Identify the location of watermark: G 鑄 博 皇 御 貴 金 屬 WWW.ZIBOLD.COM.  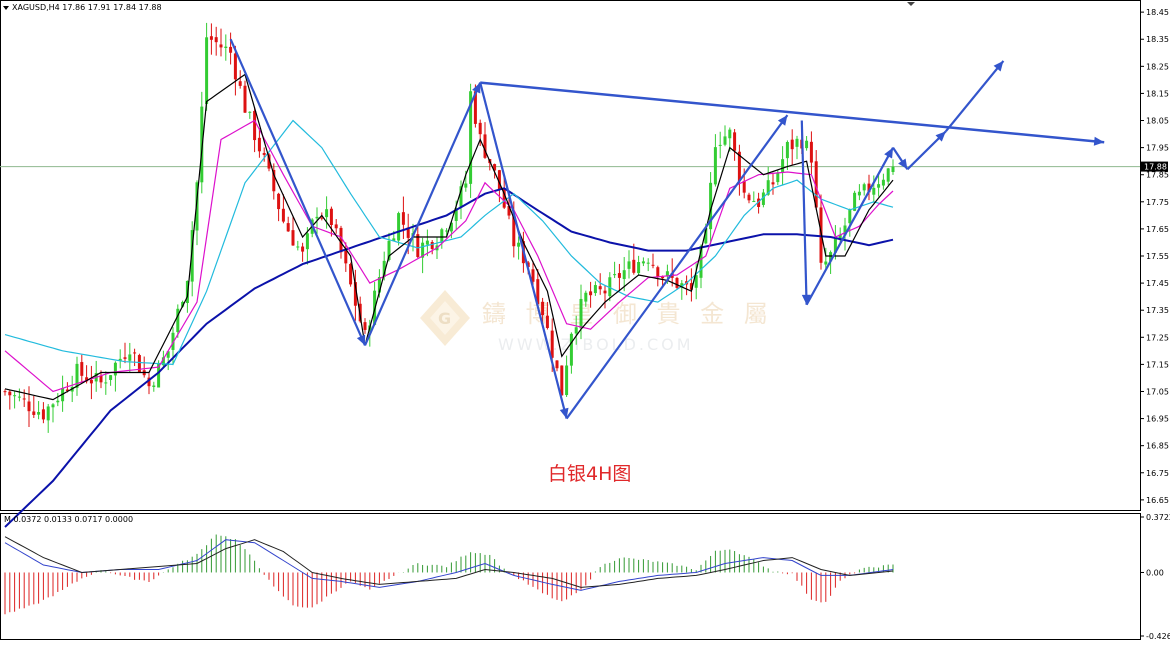
(597, 322).